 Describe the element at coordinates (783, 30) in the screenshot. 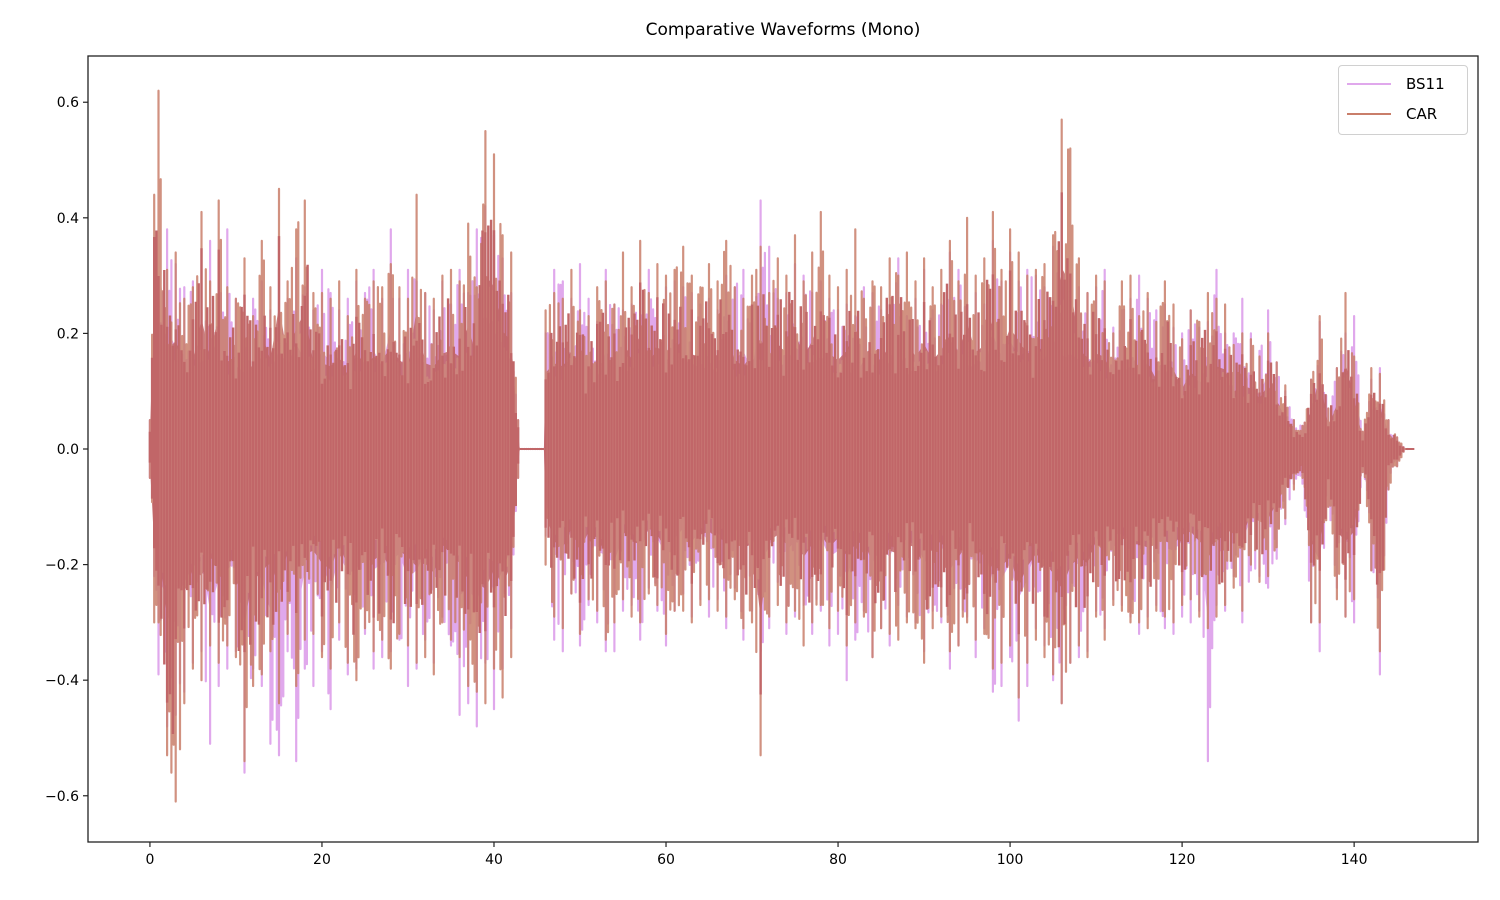

I see `chart-title: Comparative Waveforms (Mono)` at that location.